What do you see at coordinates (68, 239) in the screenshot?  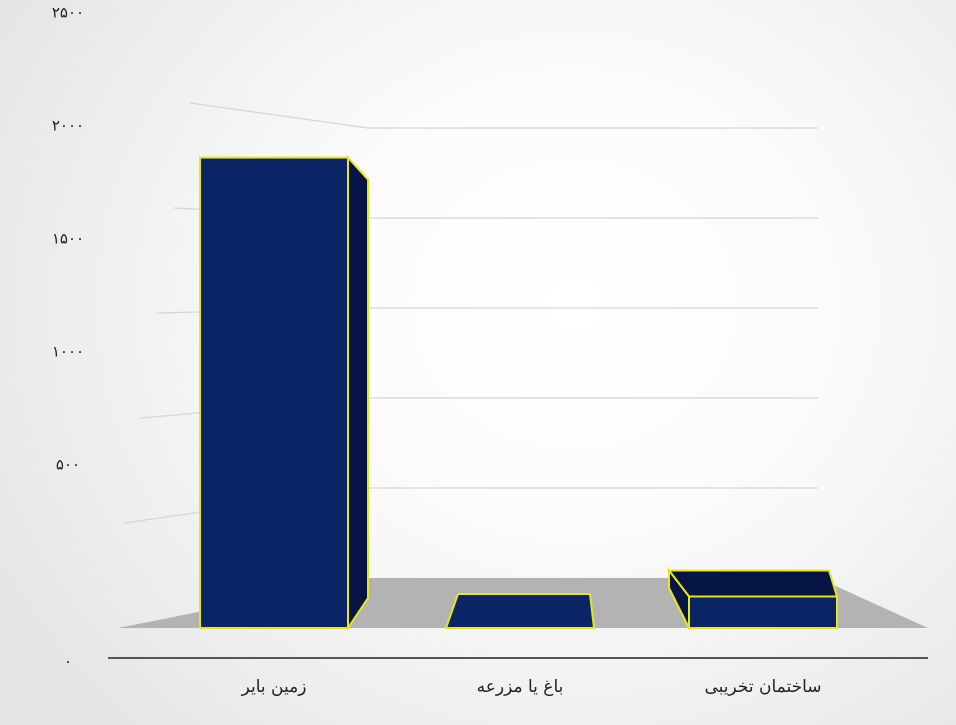 I see `y-tick-label: ۱۵۰۰` at bounding box center [68, 239].